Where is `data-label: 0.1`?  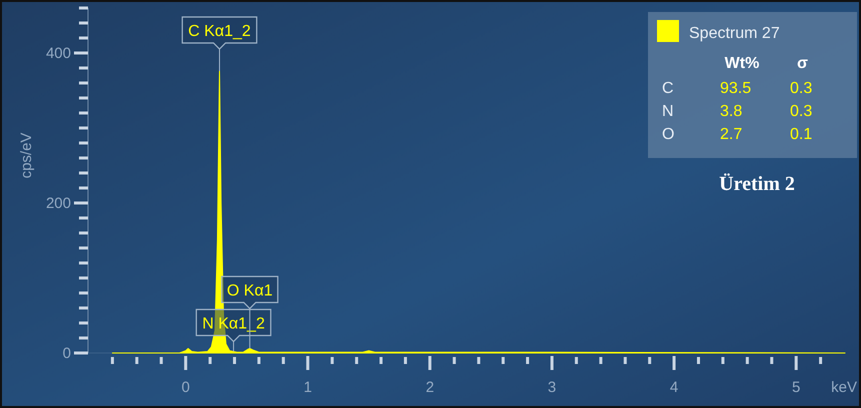
data-label: 0.1 is located at coordinates (801, 134).